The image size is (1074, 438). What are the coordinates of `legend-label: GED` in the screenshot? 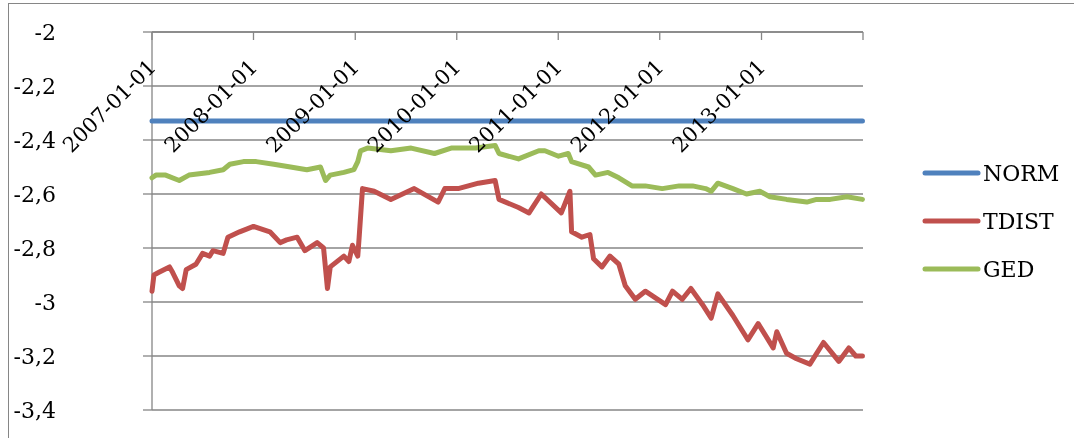 It's located at (1009, 269).